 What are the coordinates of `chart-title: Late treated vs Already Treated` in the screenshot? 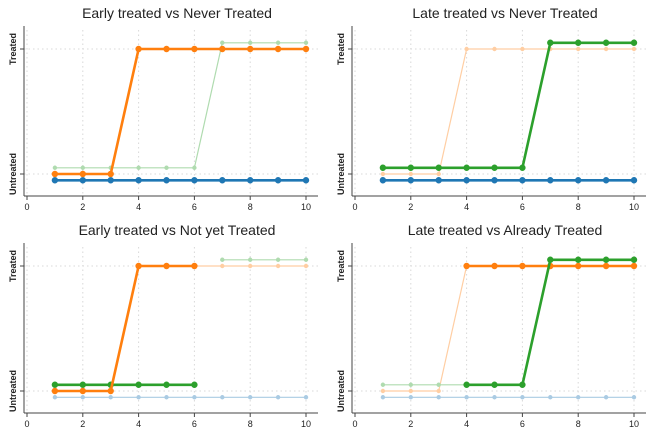 It's located at (505, 230).